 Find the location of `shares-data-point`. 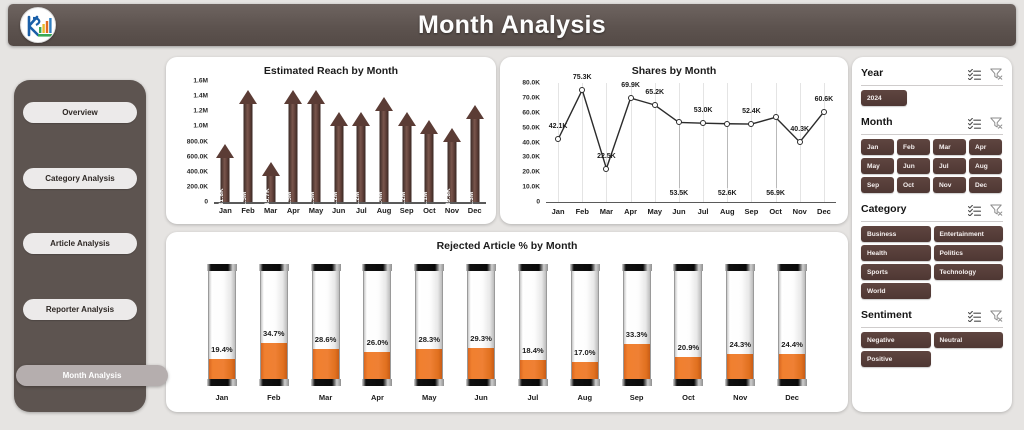

shares-data-point is located at coordinates (775, 117).